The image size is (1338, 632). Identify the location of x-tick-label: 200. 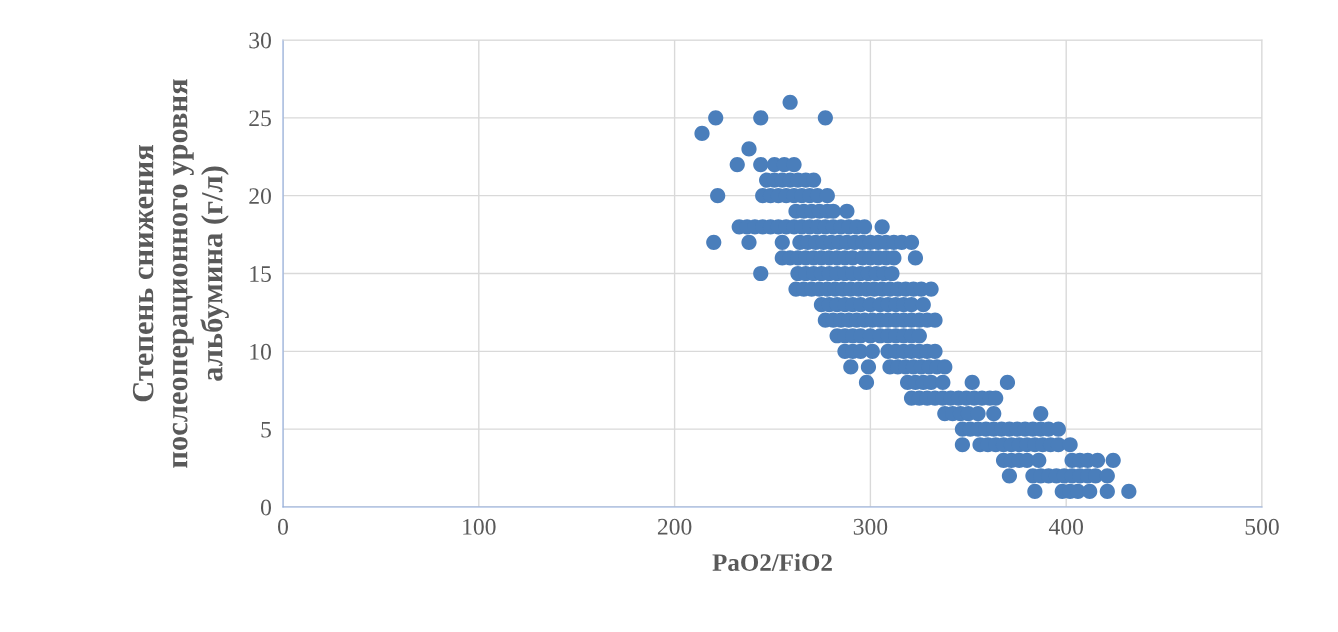
(674, 526).